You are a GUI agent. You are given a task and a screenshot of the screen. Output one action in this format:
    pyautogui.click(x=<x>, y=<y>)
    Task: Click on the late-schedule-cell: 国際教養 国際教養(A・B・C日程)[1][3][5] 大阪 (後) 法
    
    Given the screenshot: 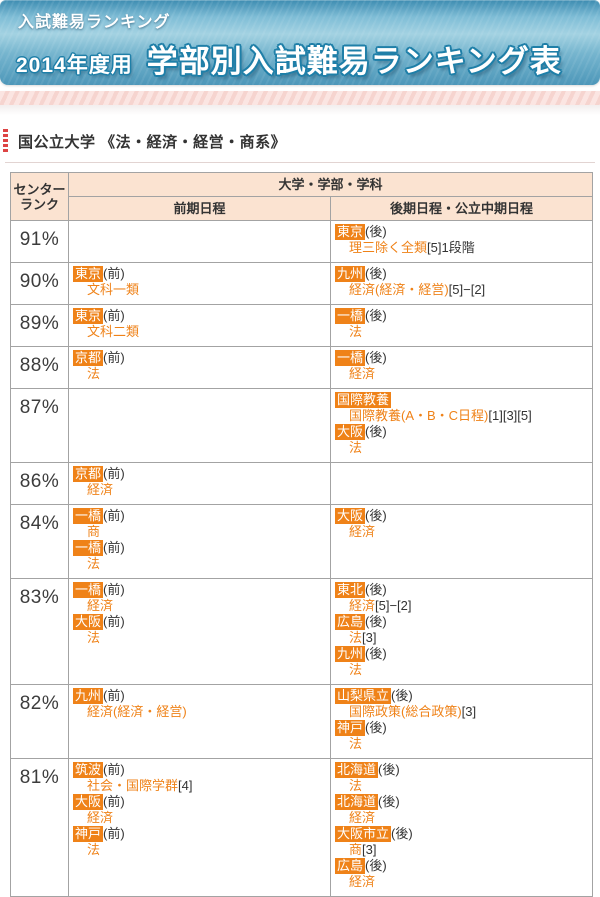 What is the action you would take?
    pyautogui.click(x=461, y=425)
    